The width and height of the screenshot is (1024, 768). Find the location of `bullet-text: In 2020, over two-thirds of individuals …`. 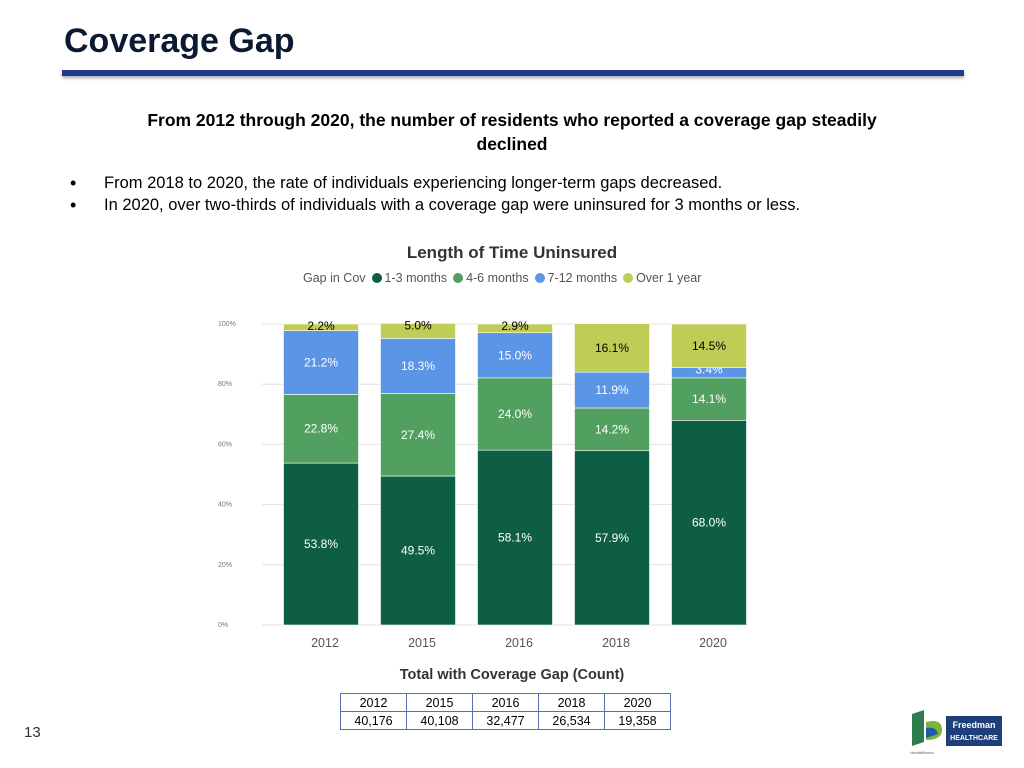

bullet-text: In 2020, over two-thirds of individuals … is located at coordinates (452, 205).